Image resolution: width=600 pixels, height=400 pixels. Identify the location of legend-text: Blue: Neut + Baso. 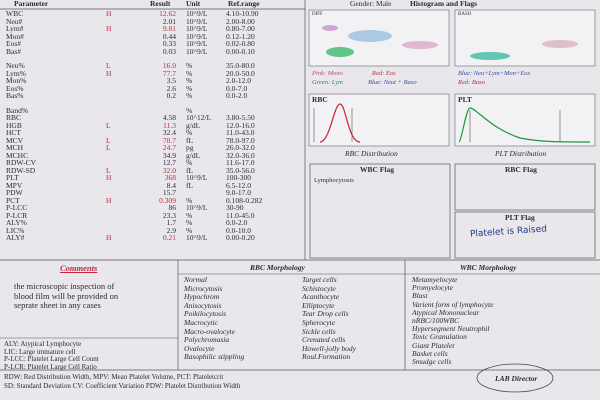
(392, 82).